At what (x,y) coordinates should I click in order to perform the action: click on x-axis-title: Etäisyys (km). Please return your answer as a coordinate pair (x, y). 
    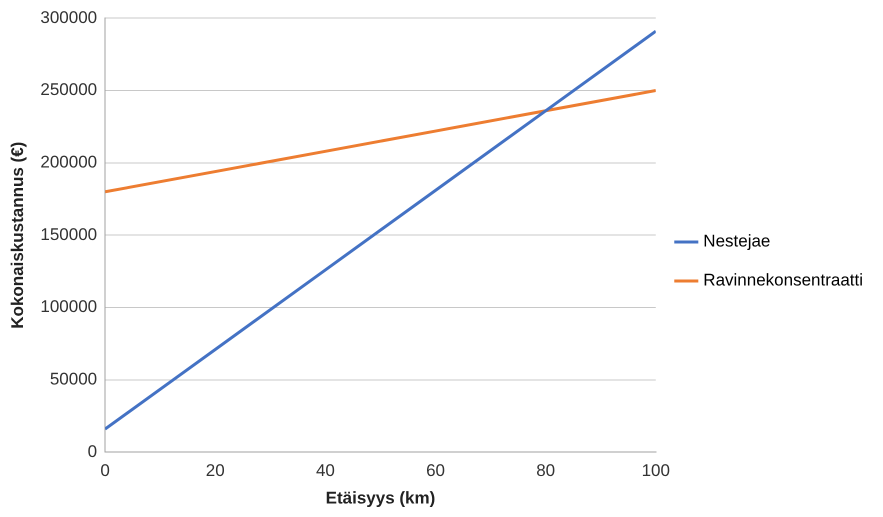
    Looking at the image, I should click on (381, 498).